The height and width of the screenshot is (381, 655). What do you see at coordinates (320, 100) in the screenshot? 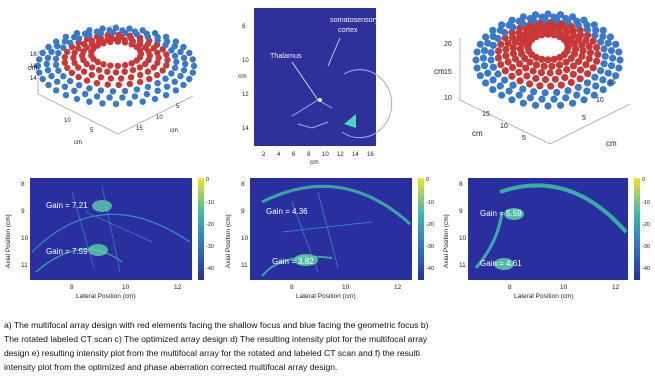
I see `panel-b-focus-marker` at bounding box center [320, 100].